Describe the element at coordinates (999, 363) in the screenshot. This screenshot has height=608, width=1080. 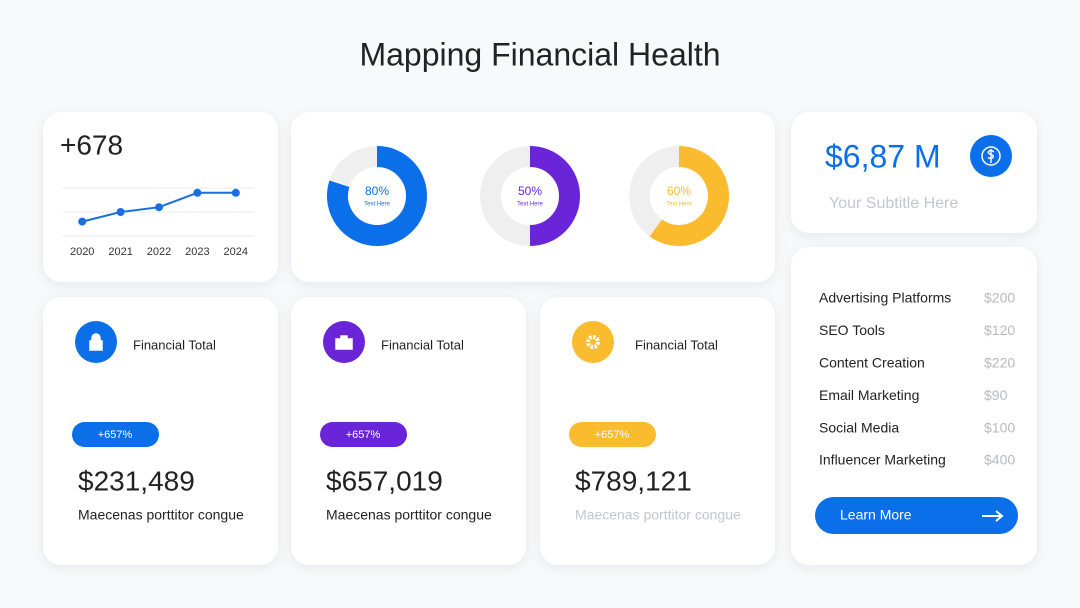
I see `budget-value: $220` at that location.